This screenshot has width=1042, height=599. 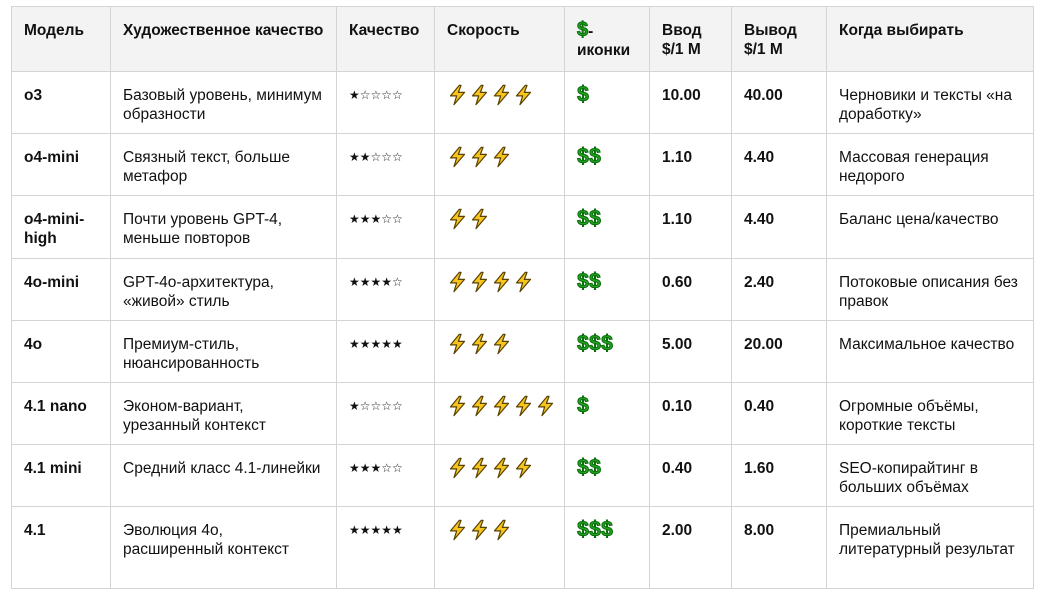 I want to click on when-to-choose: SEO-копирайтинг в больших объёмах, so click(x=930, y=475).